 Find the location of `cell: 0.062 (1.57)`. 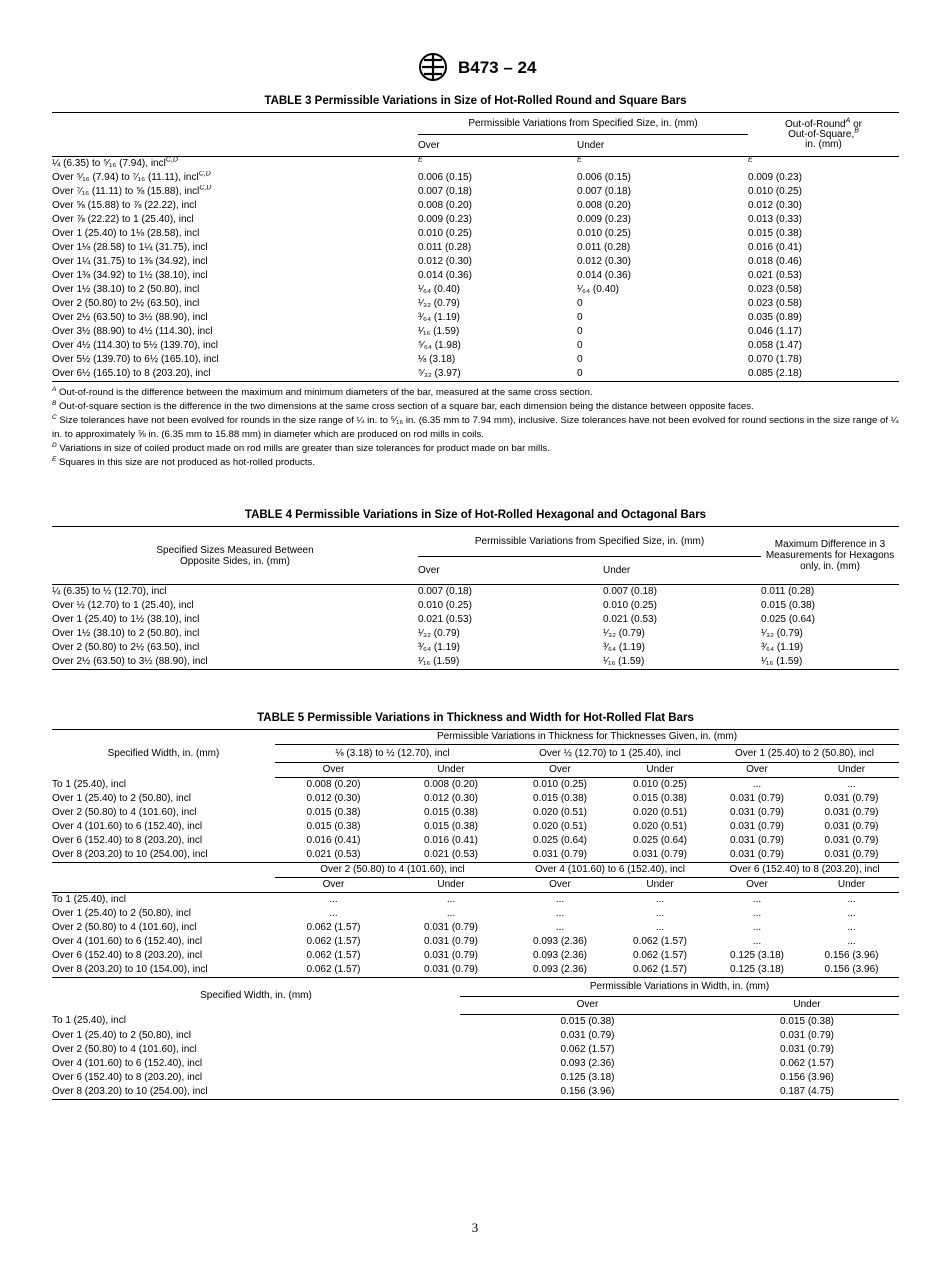

cell: 0.062 (1.57) is located at coordinates (660, 956).